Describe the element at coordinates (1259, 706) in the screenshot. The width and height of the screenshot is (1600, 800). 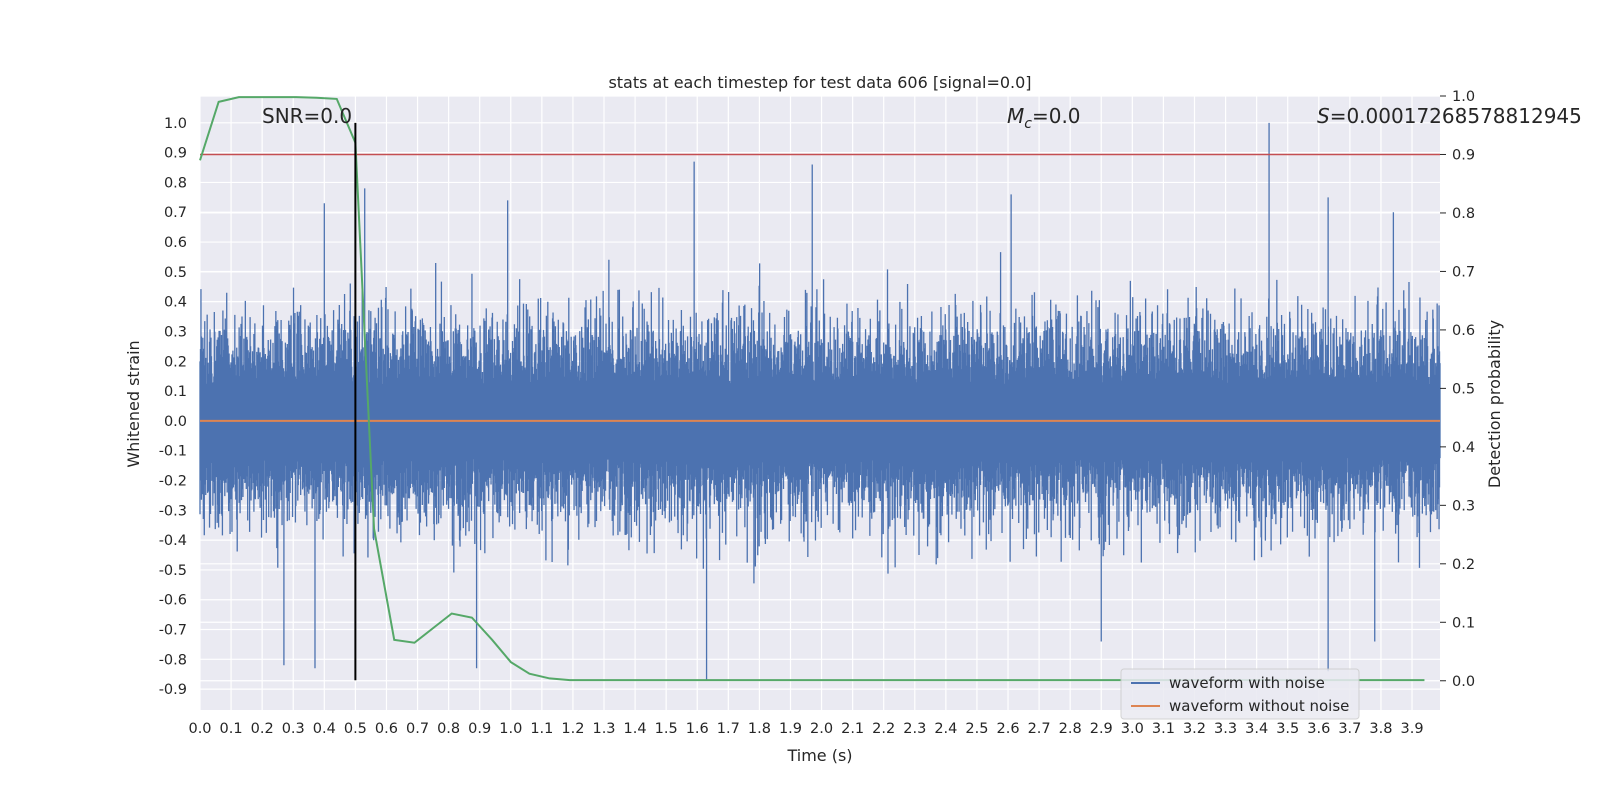
I see `legend-label-clean: waveform without noise` at that location.